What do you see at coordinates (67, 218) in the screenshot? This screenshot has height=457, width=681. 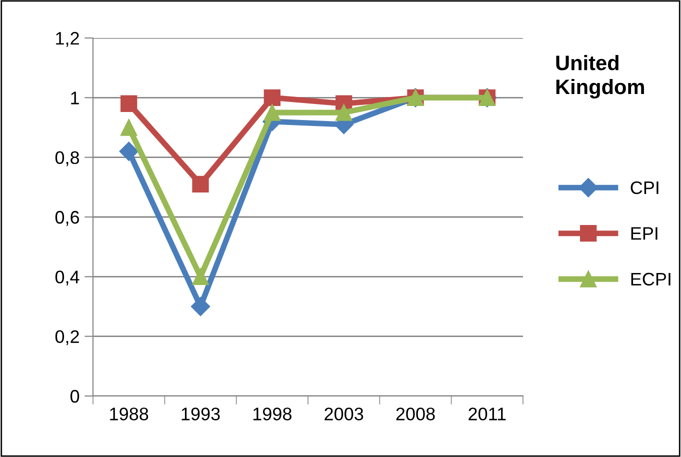 I see `y-tick-label: 0,6` at bounding box center [67, 218].